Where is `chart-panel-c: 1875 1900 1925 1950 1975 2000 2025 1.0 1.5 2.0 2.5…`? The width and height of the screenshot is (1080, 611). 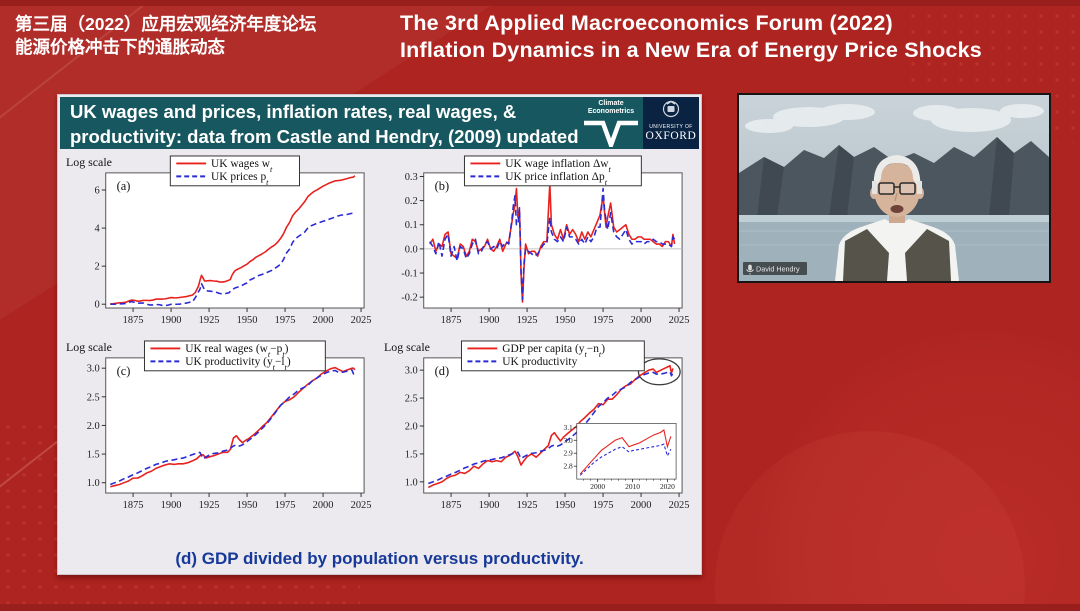
chart-panel-c: 1875 1900 1925 1950 1975 2000 2025 1.0 1.5 2.0 2.5… is located at coordinates (220, 426).